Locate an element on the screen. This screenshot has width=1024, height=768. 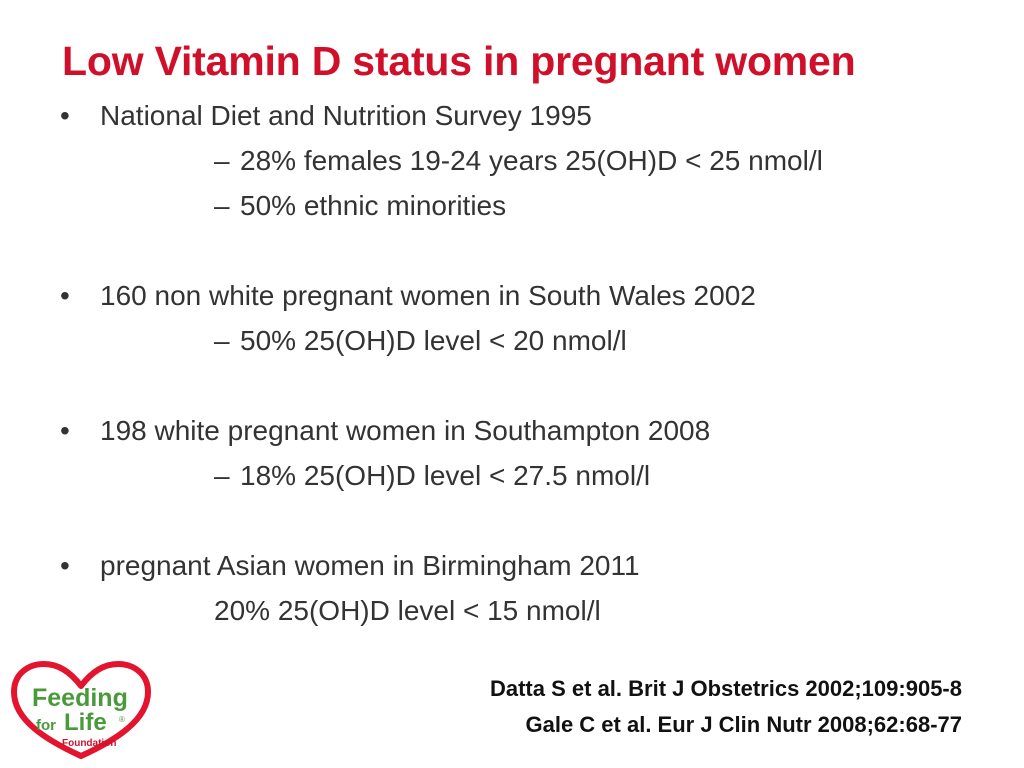
logo-line2b: Life is located at coordinates (85, 722).